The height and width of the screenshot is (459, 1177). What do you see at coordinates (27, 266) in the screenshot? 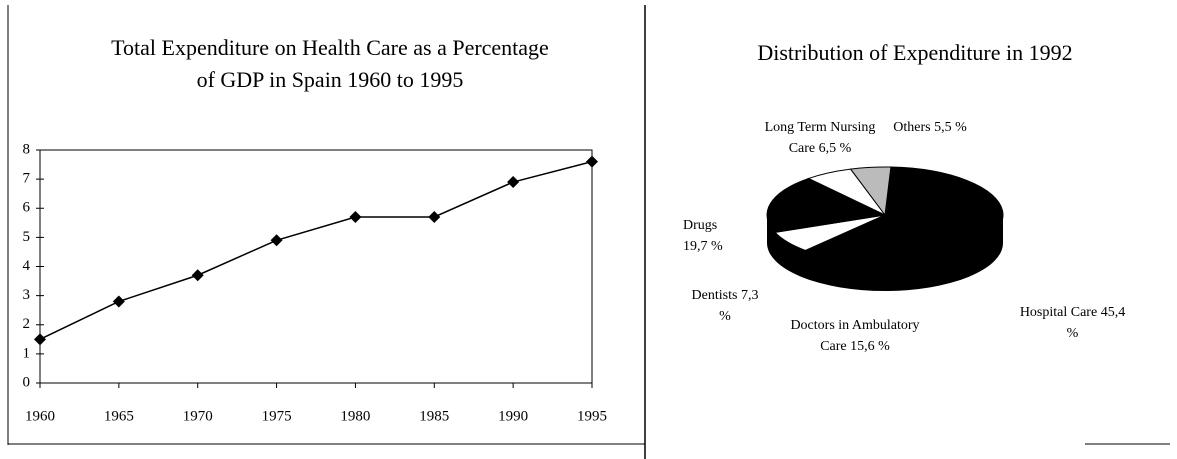
I see `y-tick-label: 4` at bounding box center [27, 266].